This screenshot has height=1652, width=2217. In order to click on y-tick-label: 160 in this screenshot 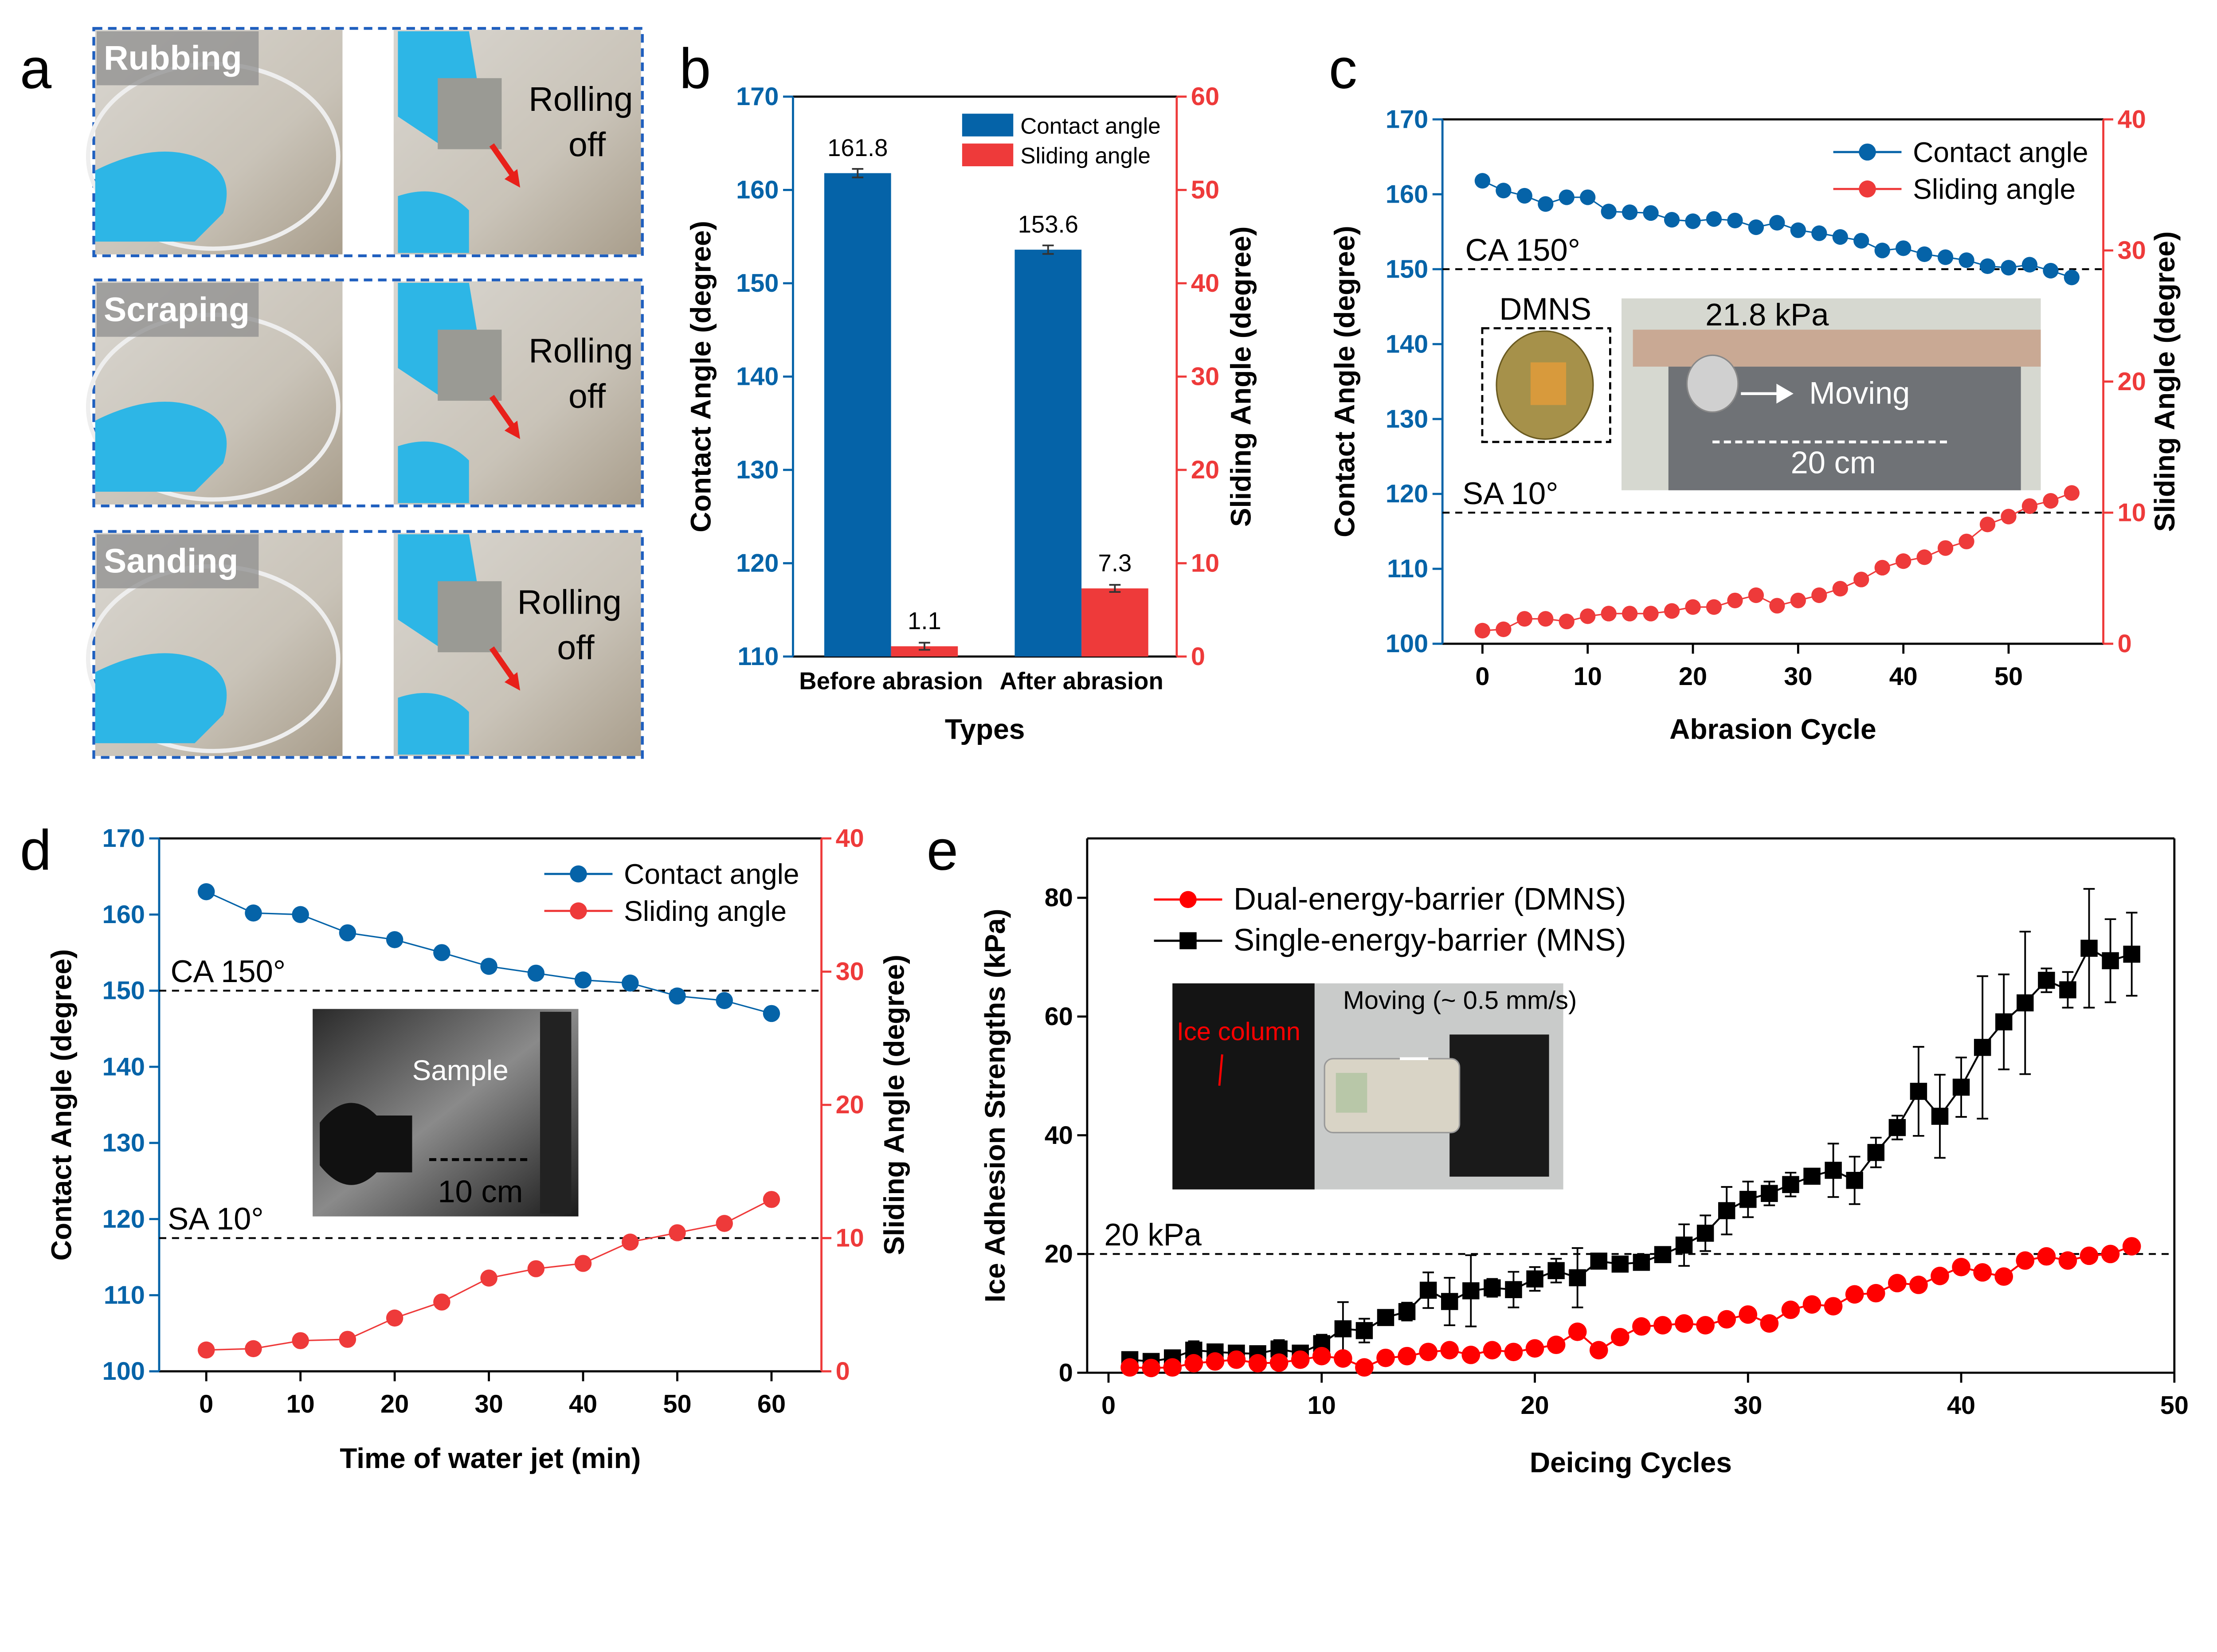, I will do `click(1407, 194)`.